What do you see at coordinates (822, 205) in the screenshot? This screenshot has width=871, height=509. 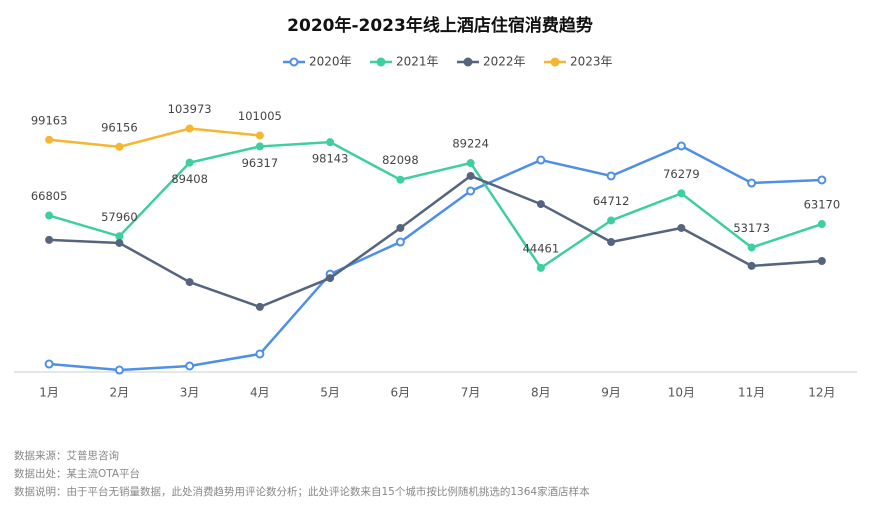 I see `data-label: 63170` at bounding box center [822, 205].